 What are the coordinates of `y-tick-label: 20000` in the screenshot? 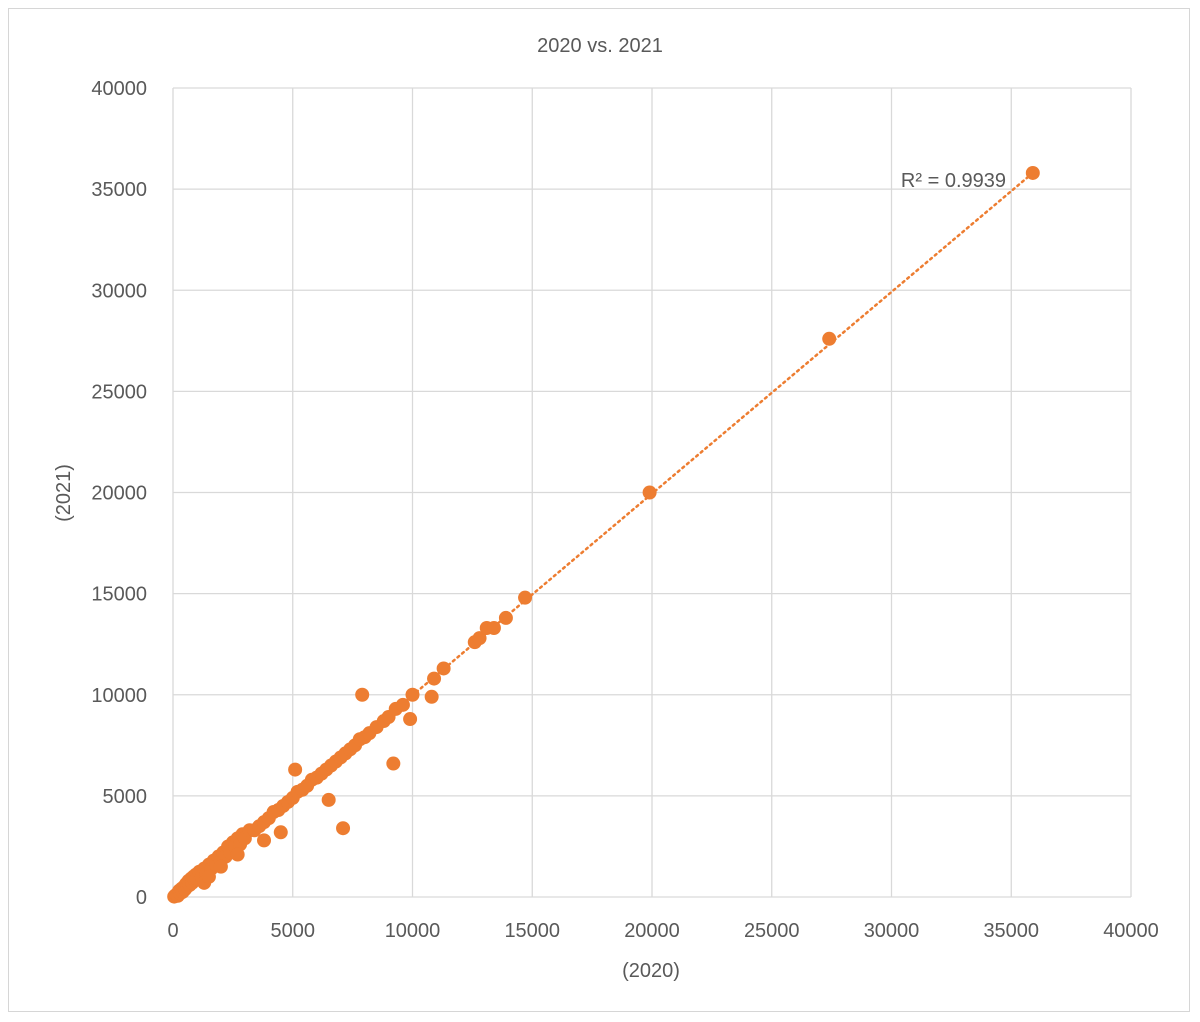 It's located at (119, 494).